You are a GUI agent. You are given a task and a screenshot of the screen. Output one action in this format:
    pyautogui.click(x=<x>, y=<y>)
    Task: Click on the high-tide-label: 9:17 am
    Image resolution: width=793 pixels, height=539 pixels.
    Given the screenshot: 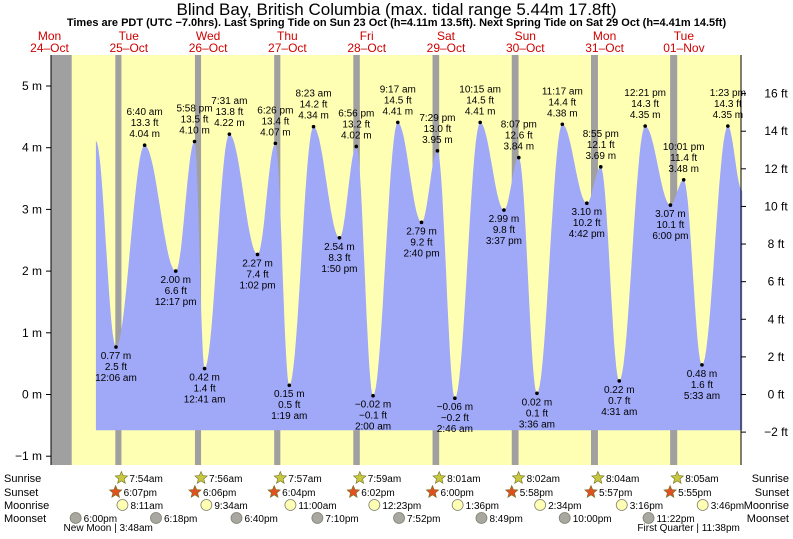 What is the action you would take?
    pyautogui.click(x=398, y=89)
    